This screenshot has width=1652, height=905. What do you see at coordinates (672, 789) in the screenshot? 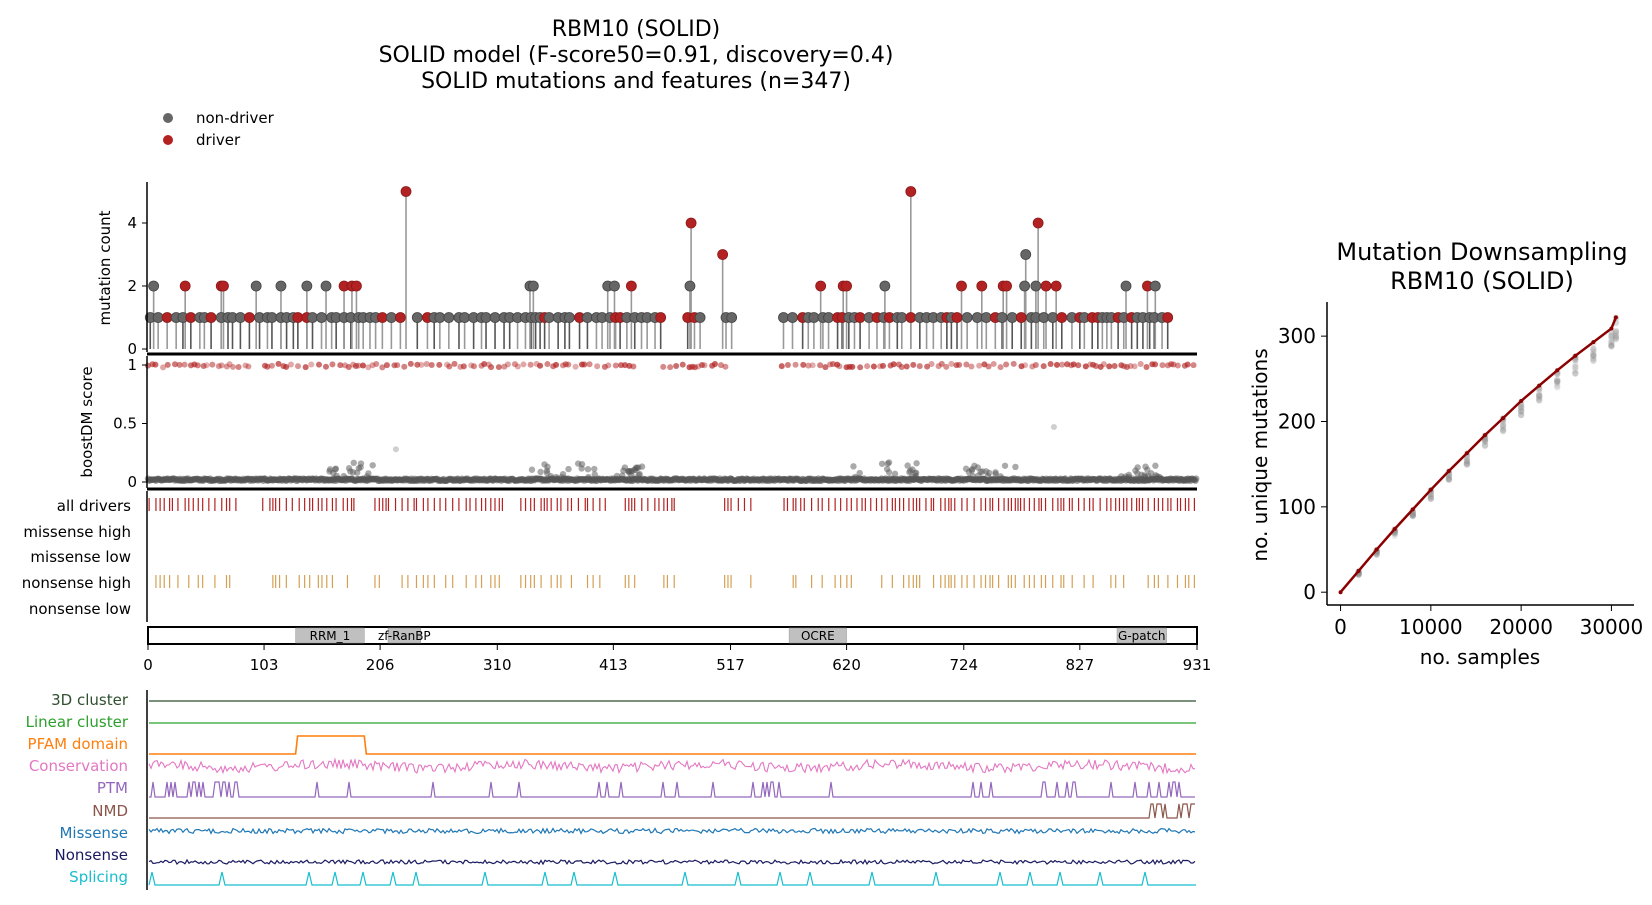
I see `feature-line-ptm` at bounding box center [672, 789].